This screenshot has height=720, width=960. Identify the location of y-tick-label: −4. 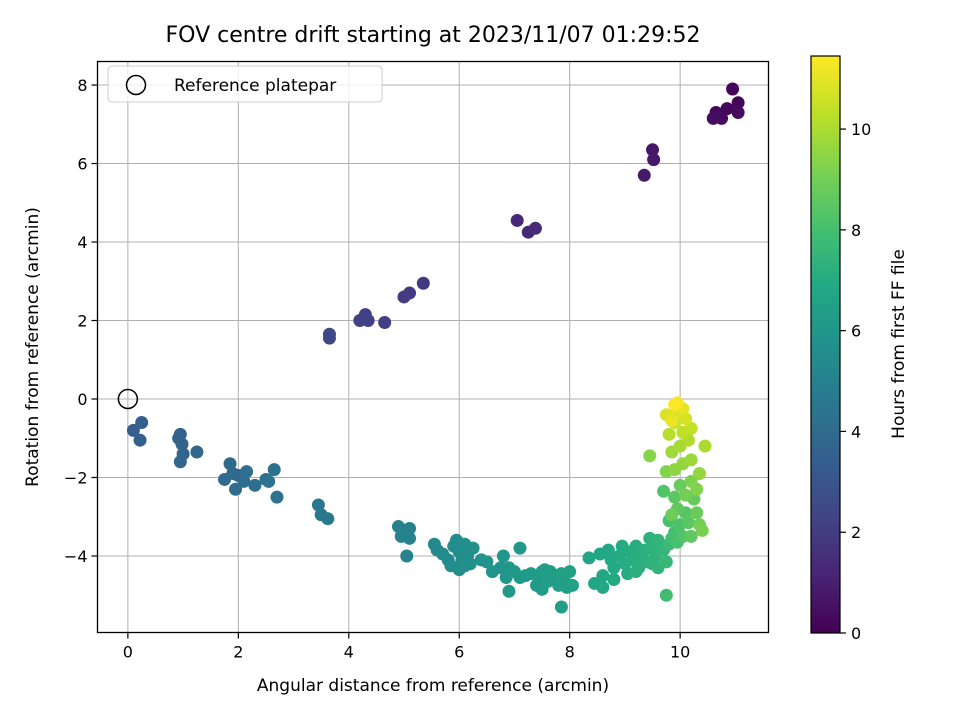
(76, 556).